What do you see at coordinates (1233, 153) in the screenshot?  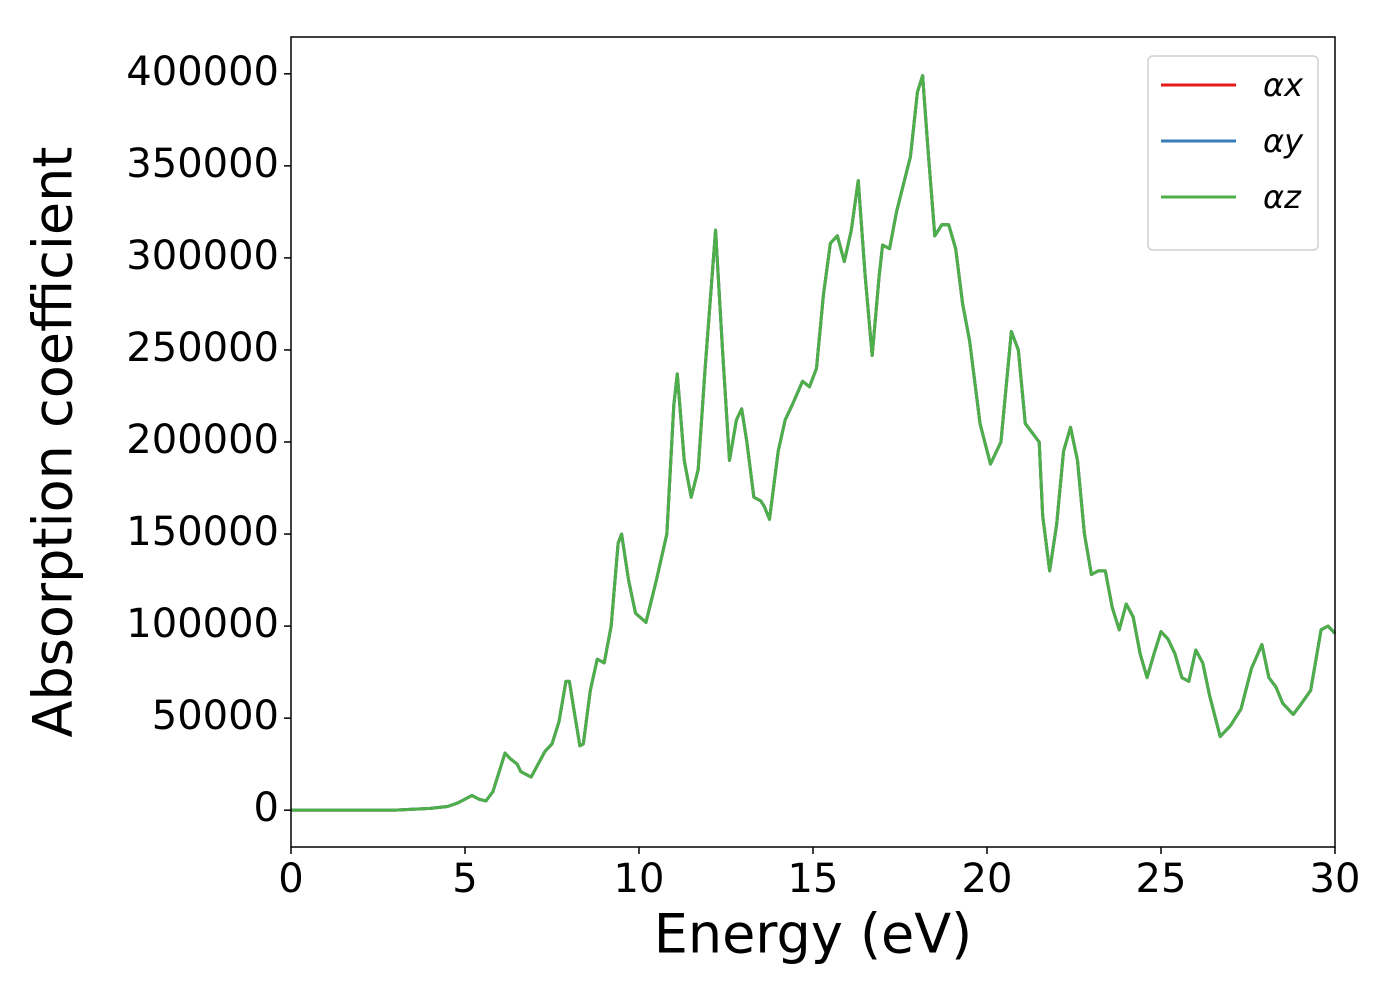 I see `legend-box` at bounding box center [1233, 153].